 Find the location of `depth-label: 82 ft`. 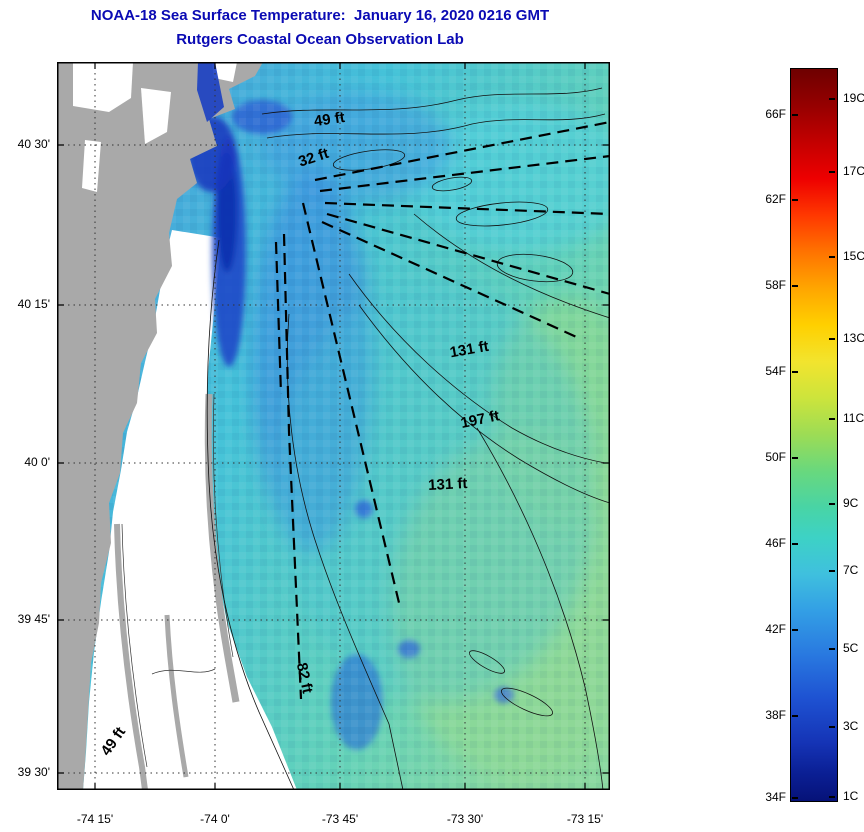

depth-label: 82 ft is located at coordinates (304, 678).